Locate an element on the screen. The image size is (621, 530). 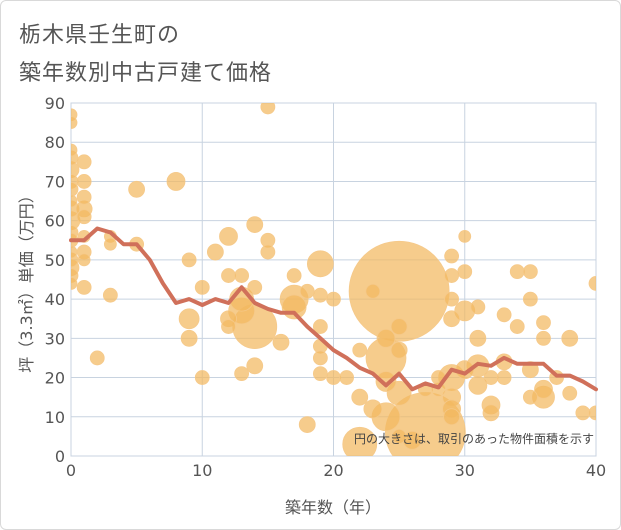
y-tick-label: 50 is located at coordinates (55, 260).